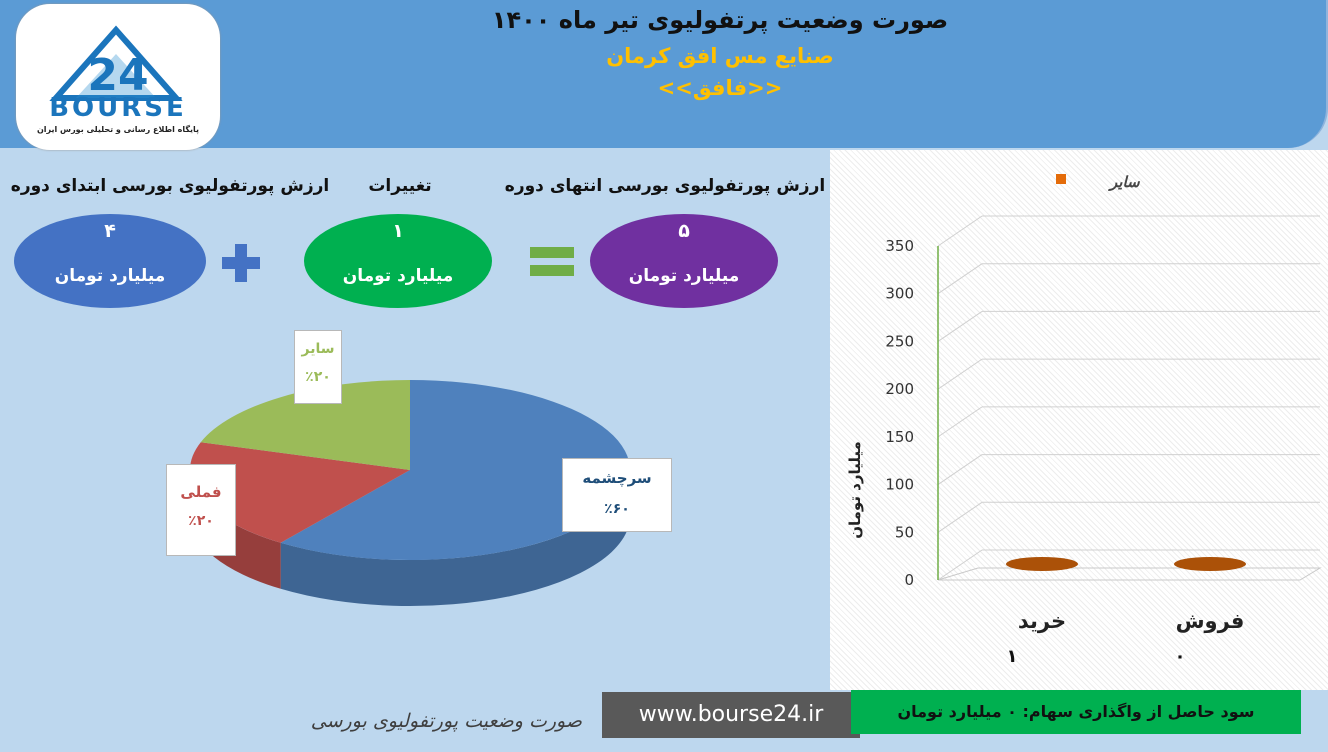 Image resolution: width=1328 pixels, height=752 pixels. What do you see at coordinates (899, 294) in the screenshot?
I see `y-tick-label: 300` at bounding box center [899, 294].